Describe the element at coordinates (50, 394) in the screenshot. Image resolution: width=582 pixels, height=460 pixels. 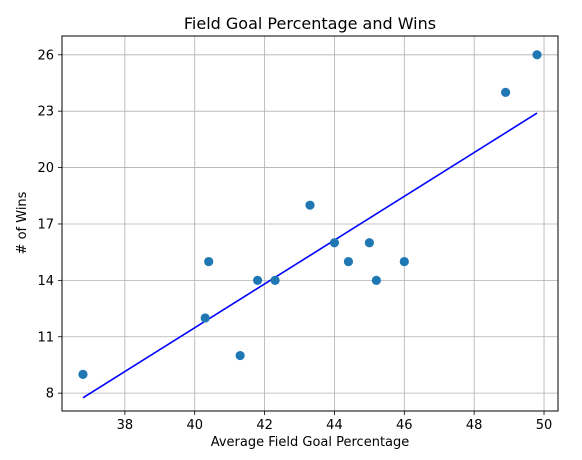
I see `y-tick-label: 8` at that location.